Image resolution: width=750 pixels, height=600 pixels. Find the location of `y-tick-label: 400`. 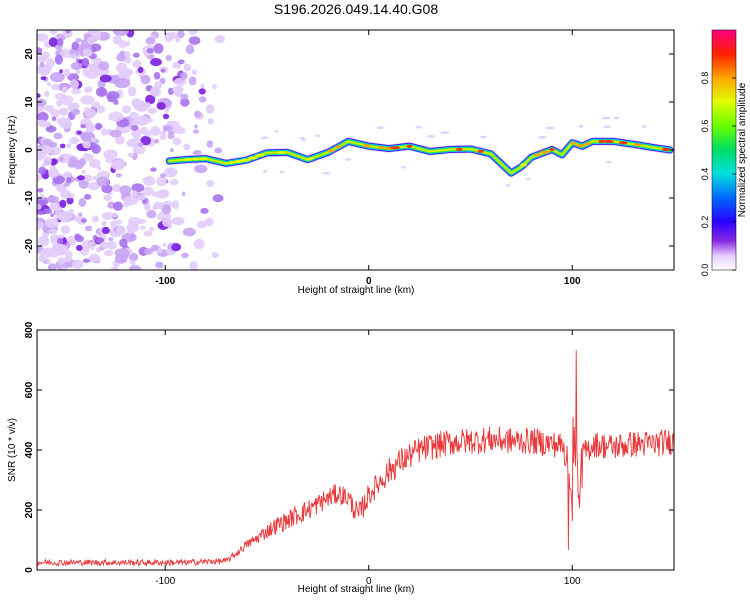

y-tick-label: 400 is located at coordinates (29, 449).